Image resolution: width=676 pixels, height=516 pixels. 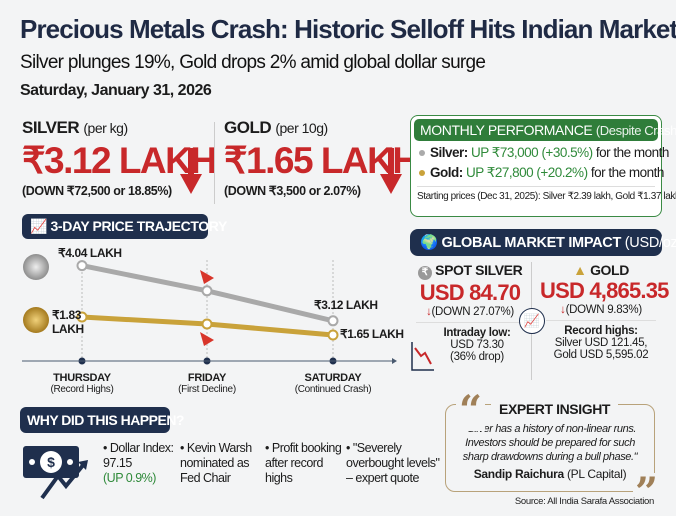 I want to click on global-gold-change: ↓(DOWN 9.83%), so click(x=601, y=310).